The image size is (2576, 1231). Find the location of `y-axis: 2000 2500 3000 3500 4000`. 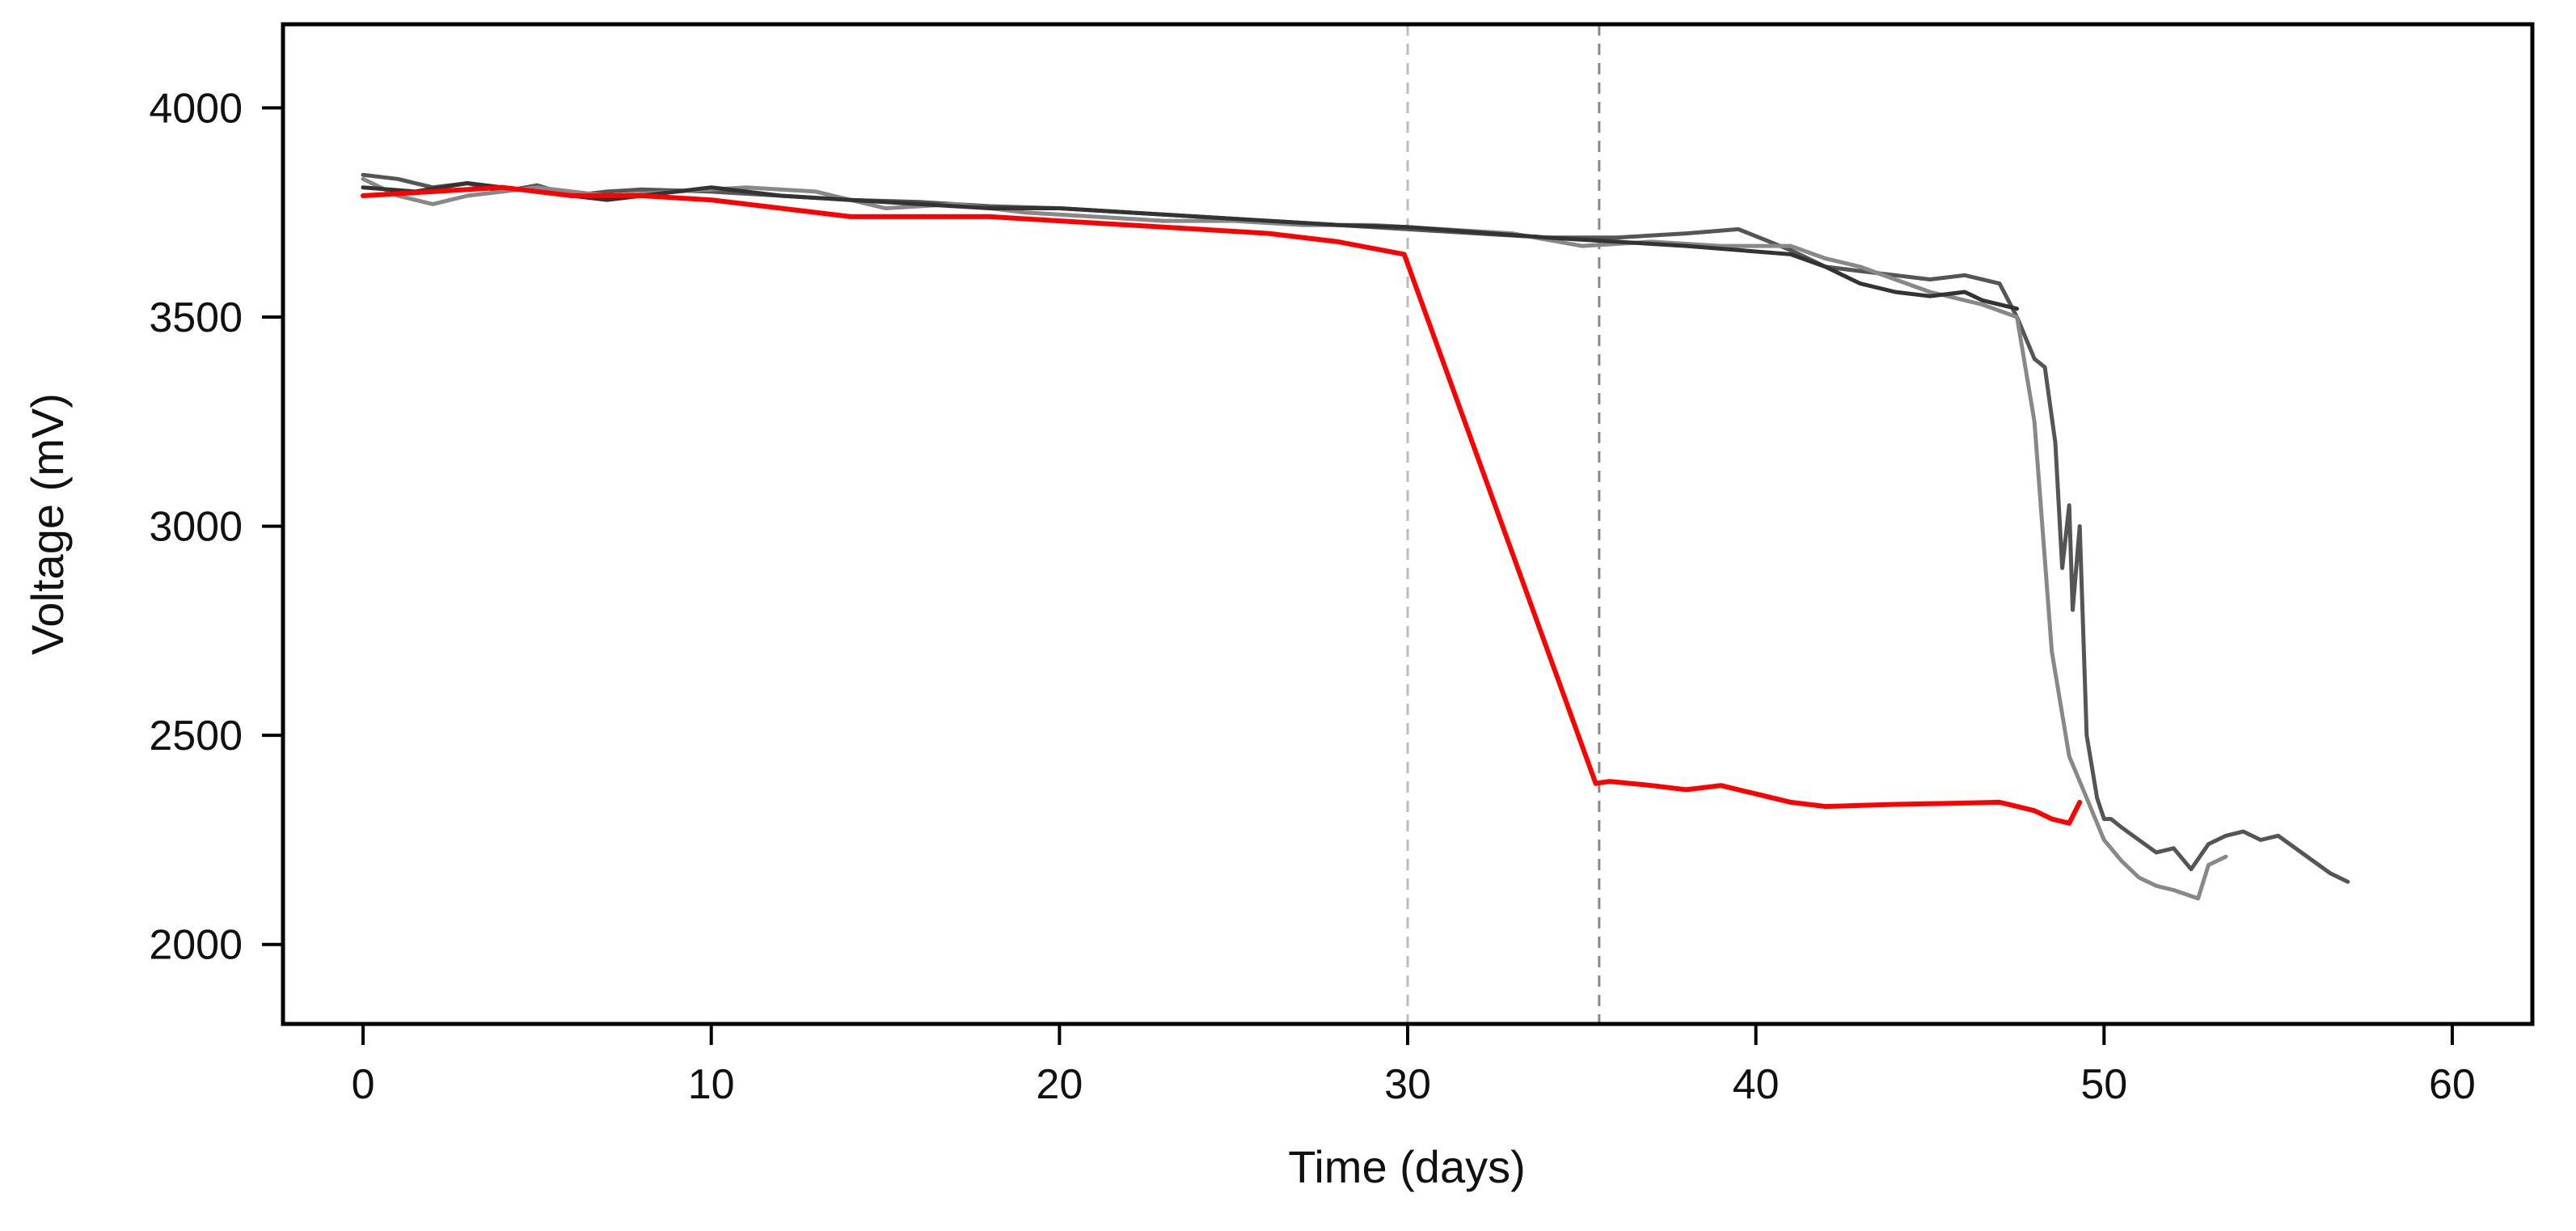

y-axis: 2000 2500 3000 3500 4000 is located at coordinates (216, 527).